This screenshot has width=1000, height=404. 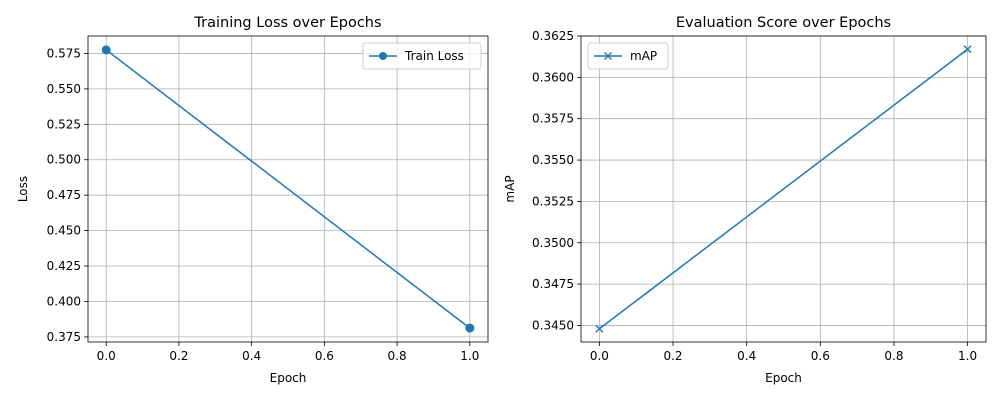 I want to click on y-tick-label: 0.400, so click(x=64, y=301).